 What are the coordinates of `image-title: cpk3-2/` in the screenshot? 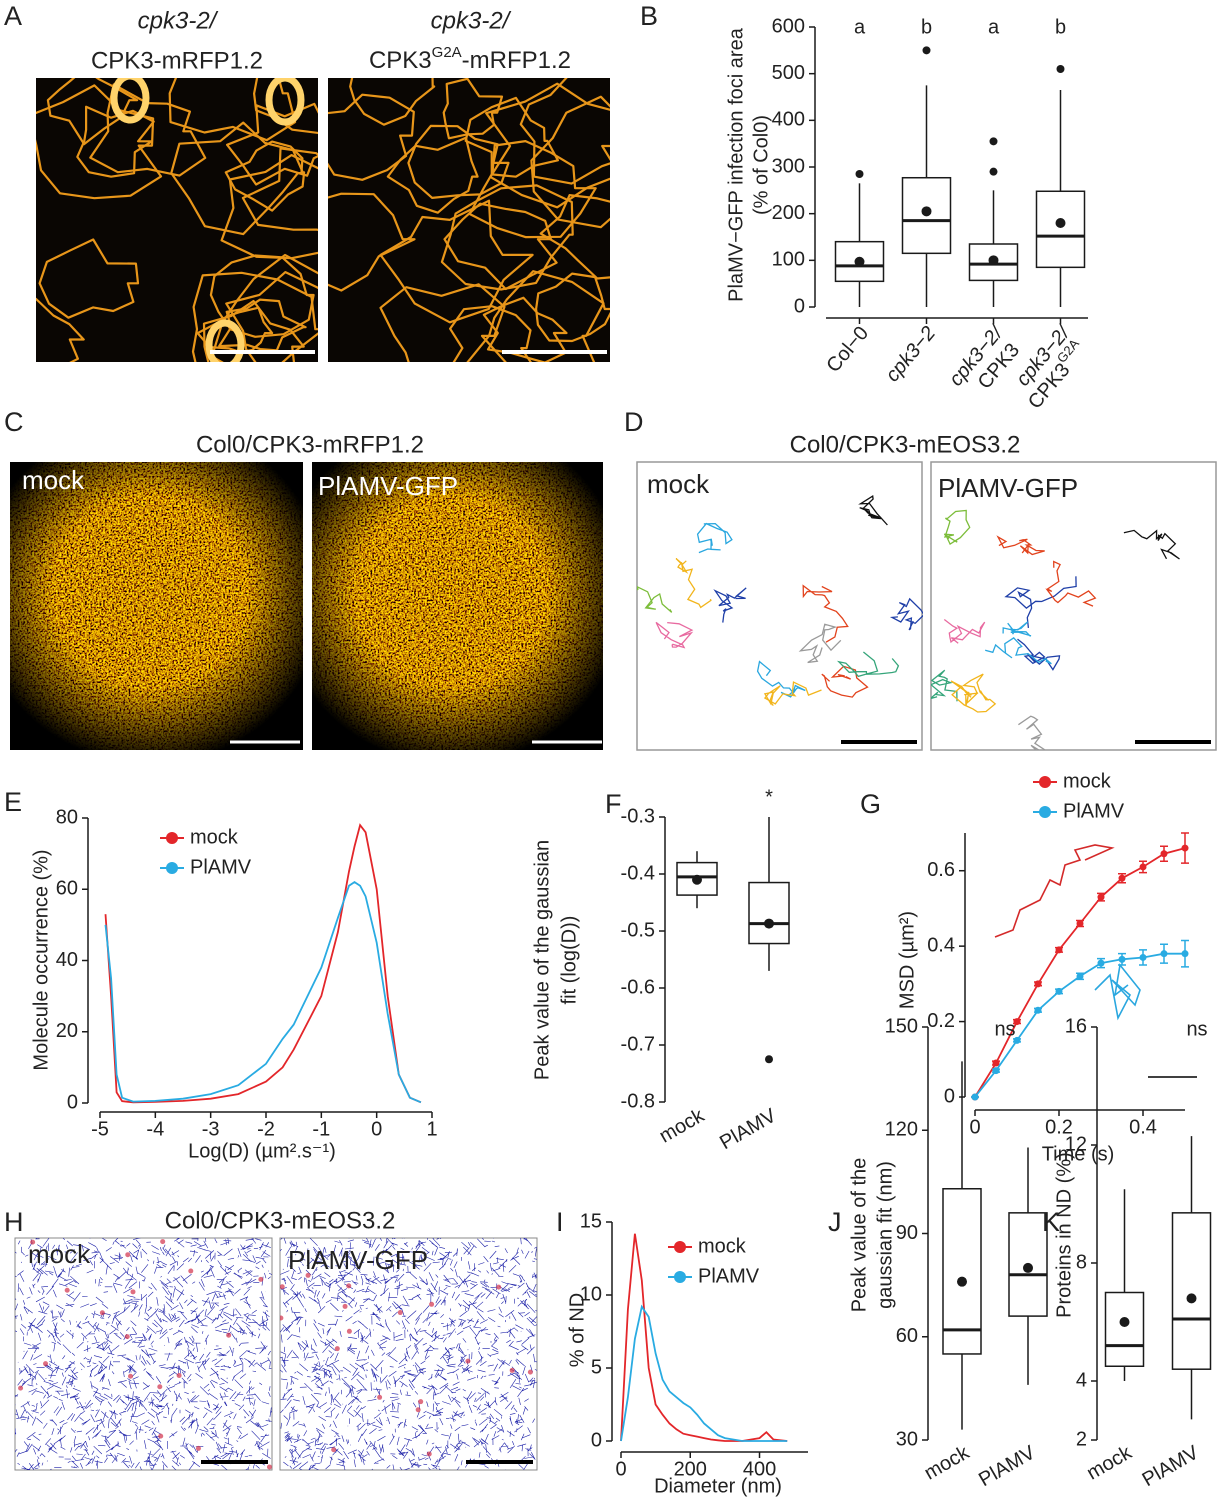 It's located at (471, 20).